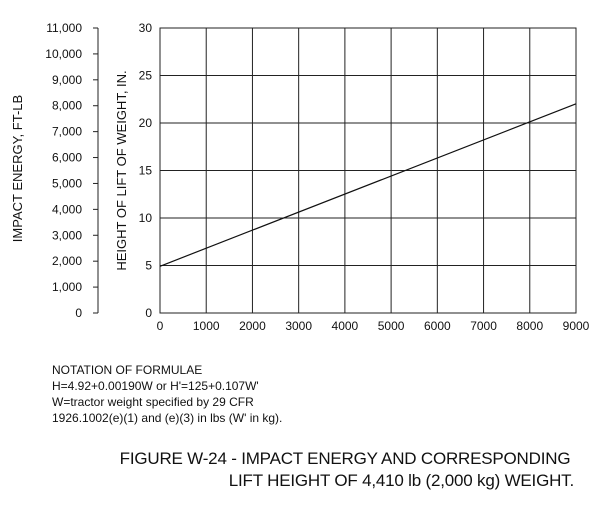  What do you see at coordinates (67, 132) in the screenshot?
I see `impact-energy-tick-label: 7,000` at bounding box center [67, 132].